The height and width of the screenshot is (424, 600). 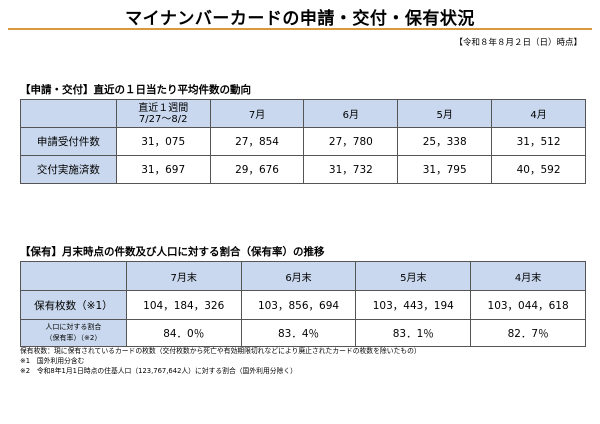 I want to click on table-cell: 31，075, so click(x=163, y=142).